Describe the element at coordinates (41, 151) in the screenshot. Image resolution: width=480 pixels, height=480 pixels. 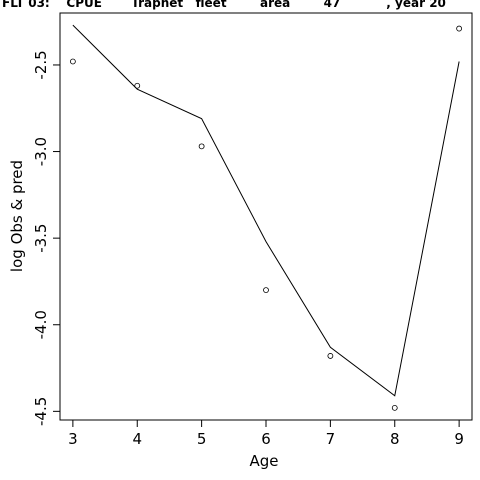
I see `y-tick-label: -3.0` at that location.